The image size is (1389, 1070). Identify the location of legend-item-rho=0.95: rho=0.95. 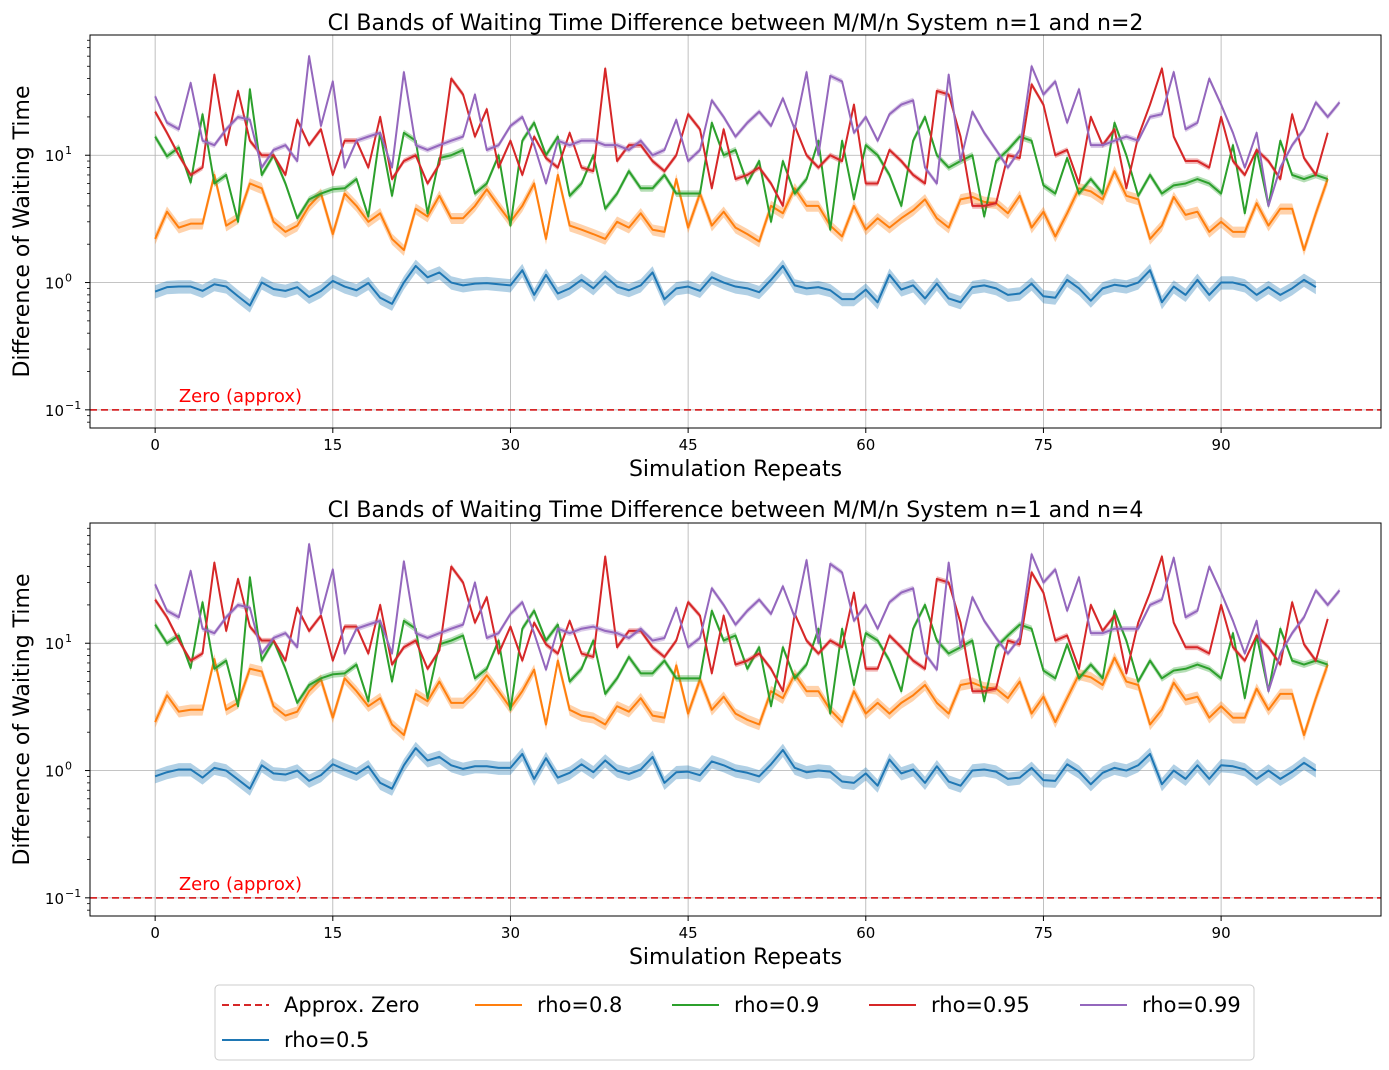
(949, 1005).